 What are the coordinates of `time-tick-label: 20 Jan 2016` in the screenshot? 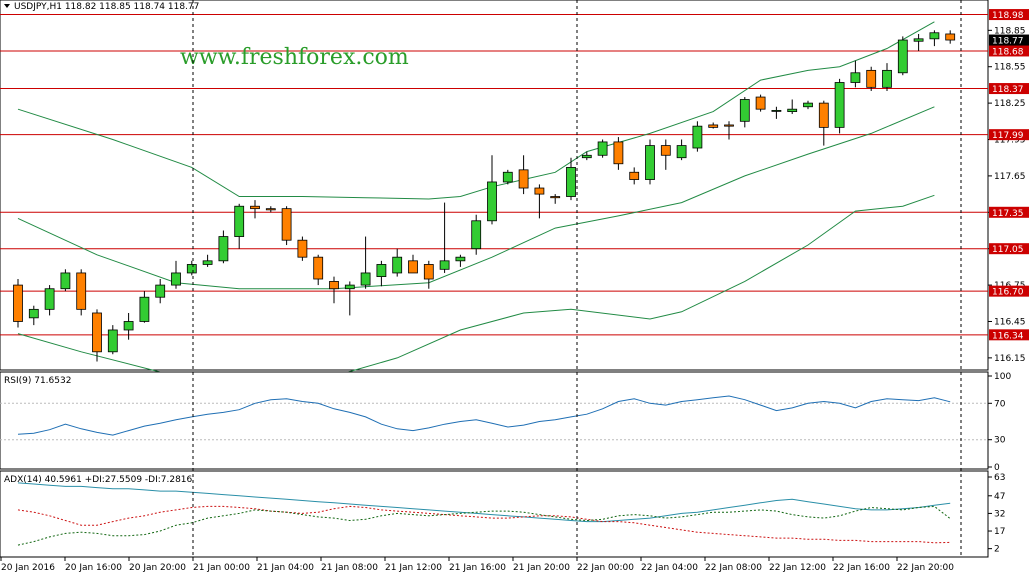 It's located at (28, 568).